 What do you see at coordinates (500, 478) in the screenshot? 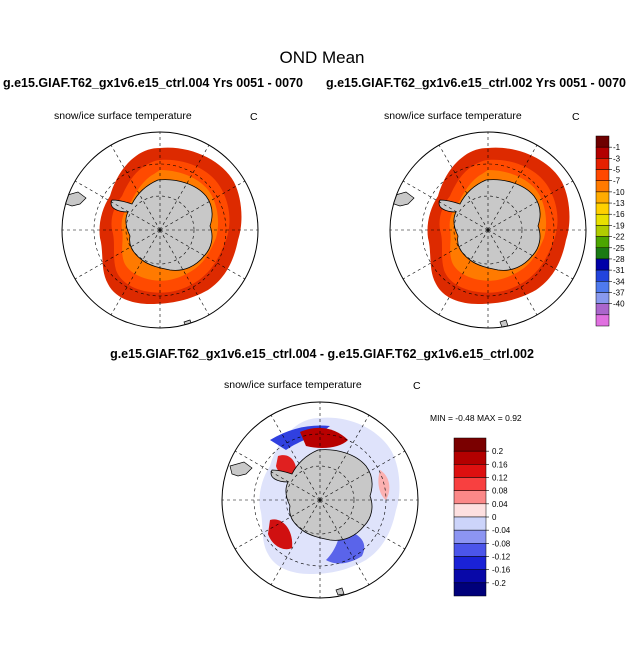
I see `colorbar-tick-label: 0.12` at bounding box center [500, 478].